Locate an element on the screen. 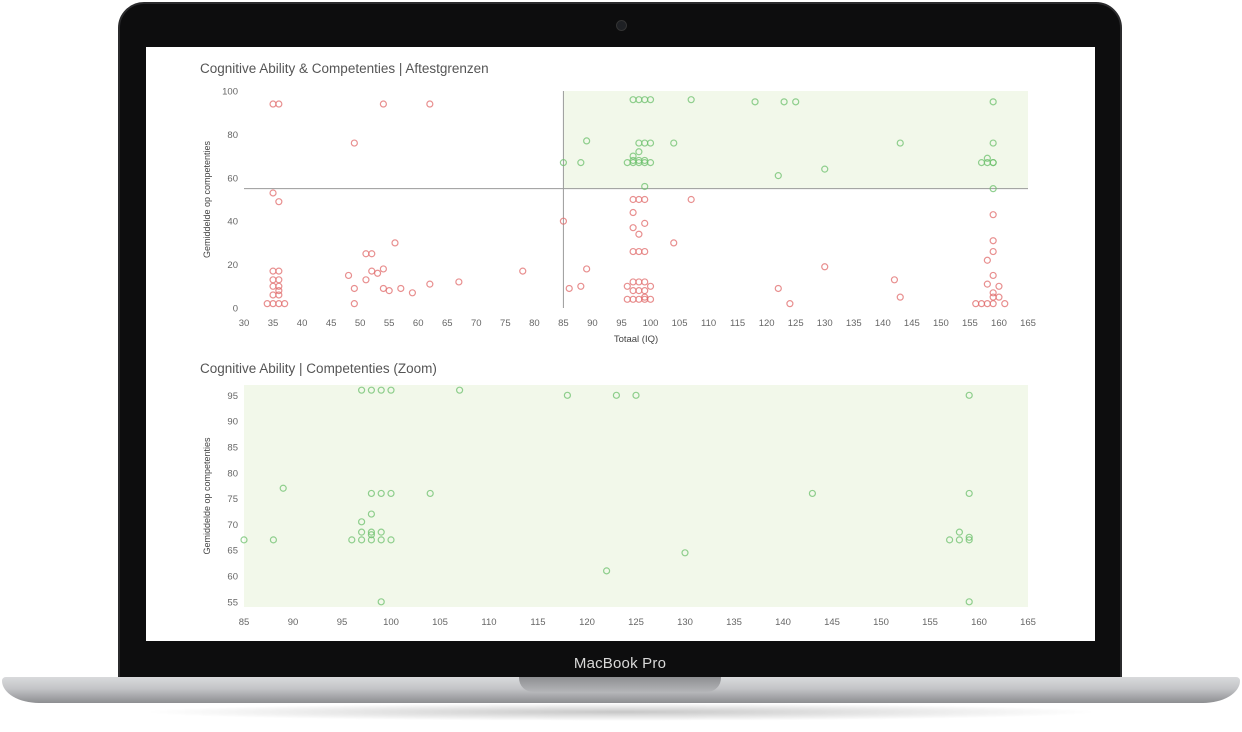 The height and width of the screenshot is (732, 1242). x-tick-label: 80 is located at coordinates (534, 323).